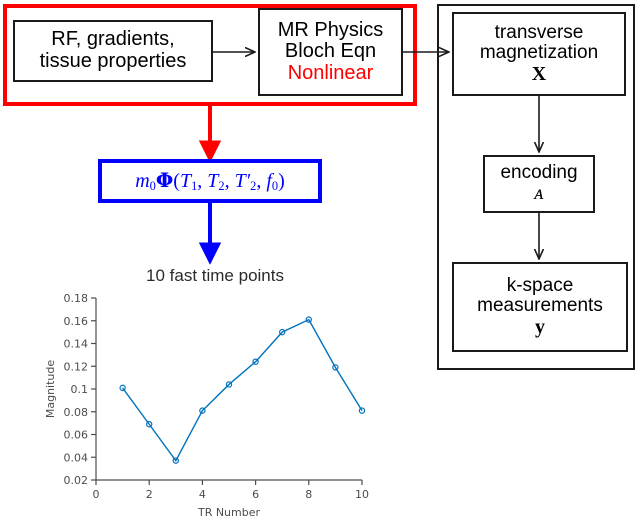 The height and width of the screenshot is (529, 640). Describe the element at coordinates (76, 457) in the screenshot. I see `y-tick-label: 0.04` at that location.